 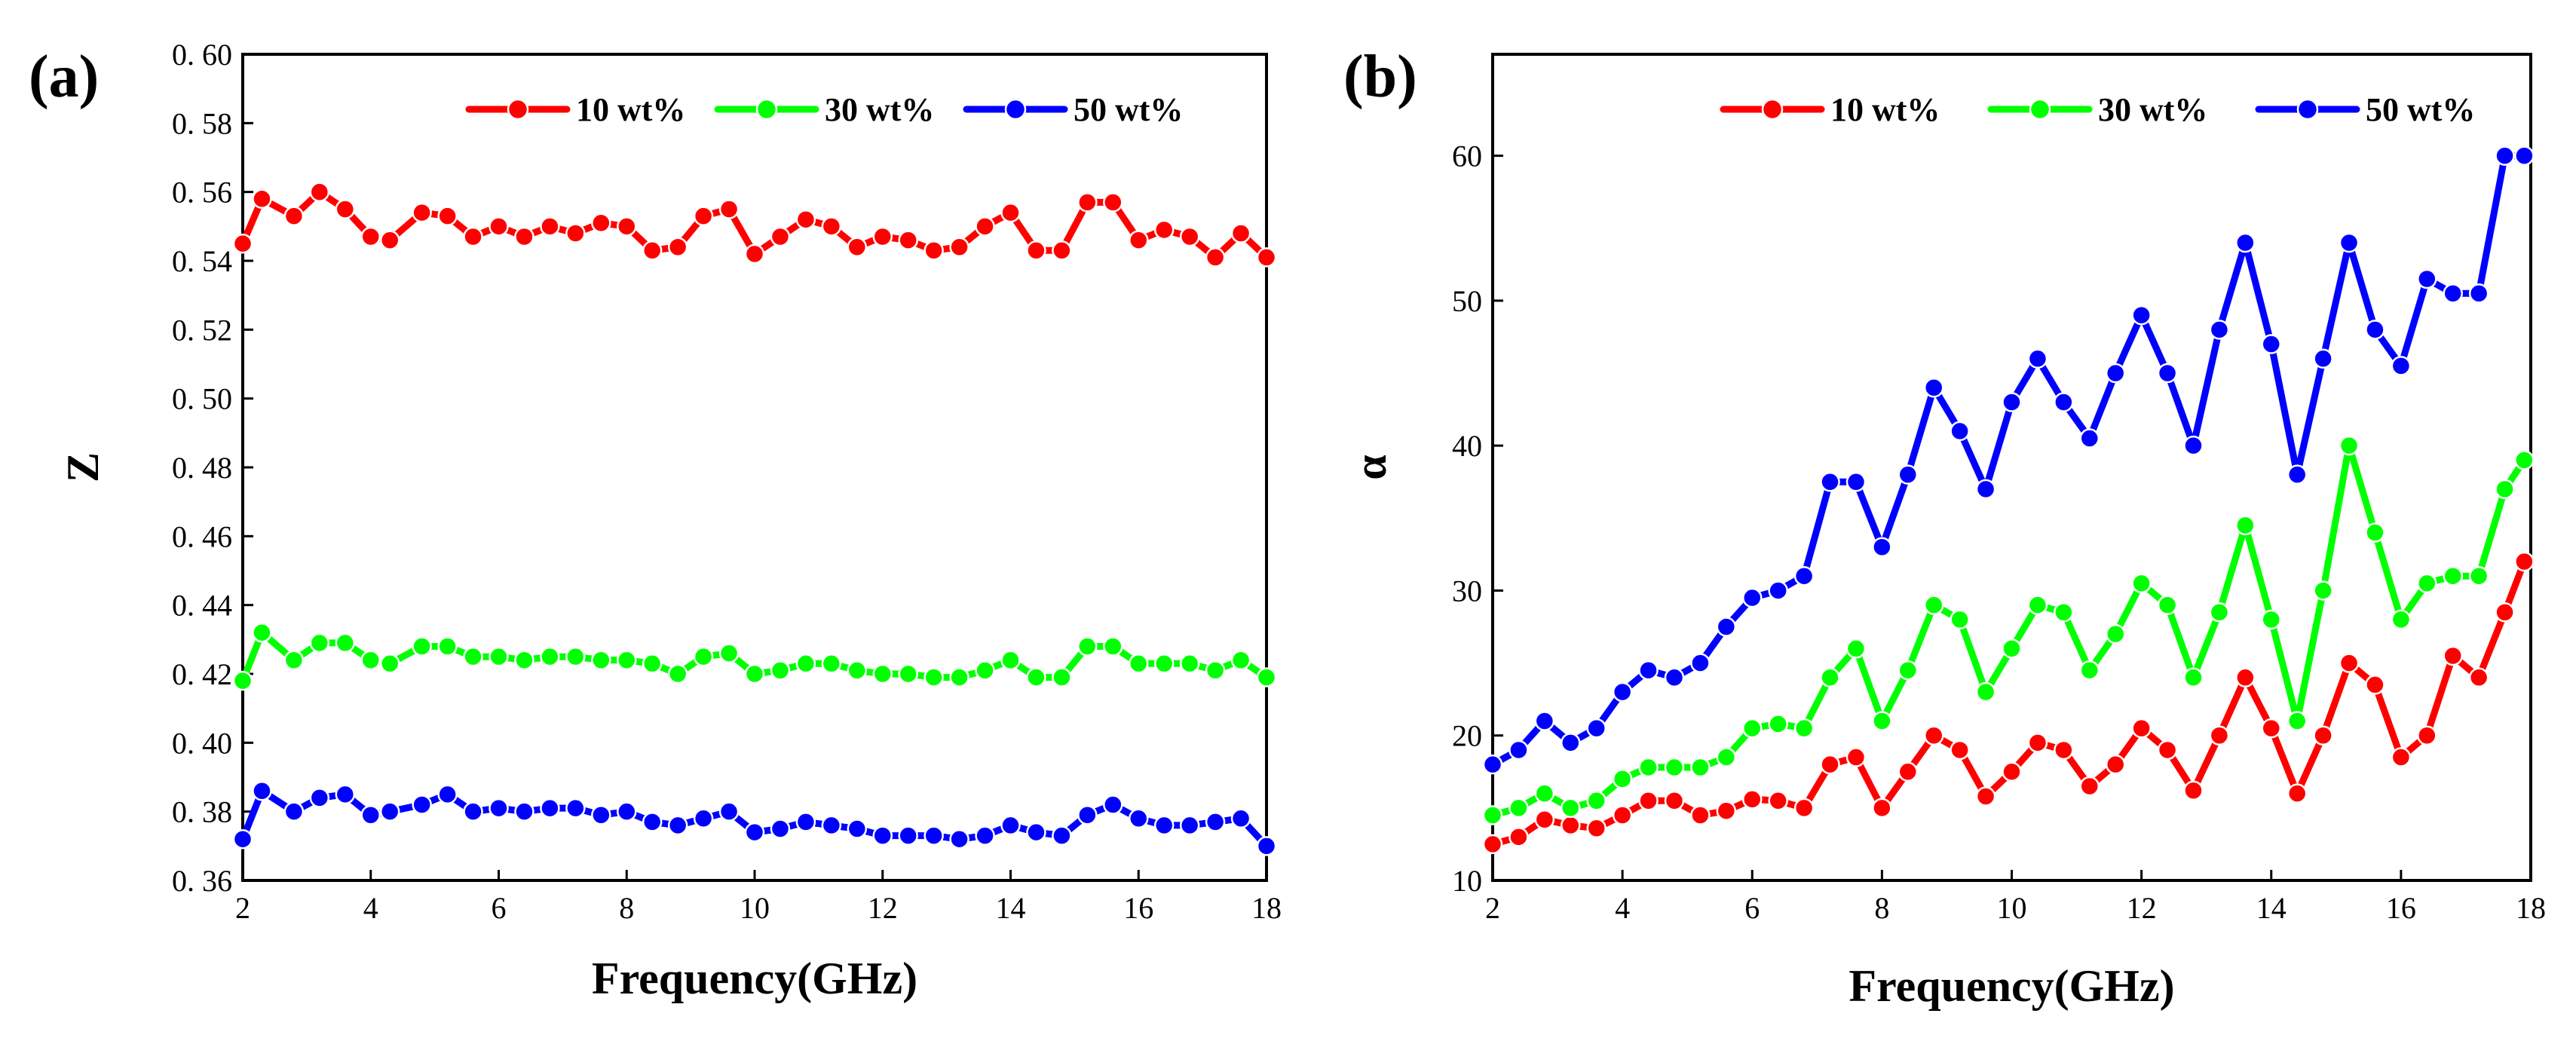 I want to click on x-tick-label-b: 14, so click(x=2271, y=908).